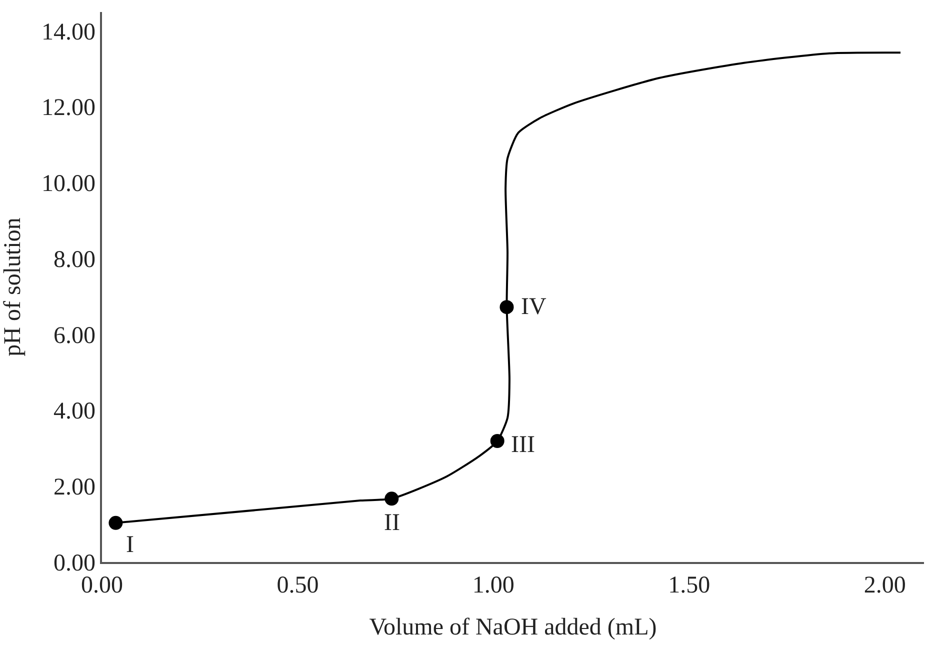 This screenshot has height=645, width=934. Describe the element at coordinates (392, 523) in the screenshot. I see `annotation: II` at that location.